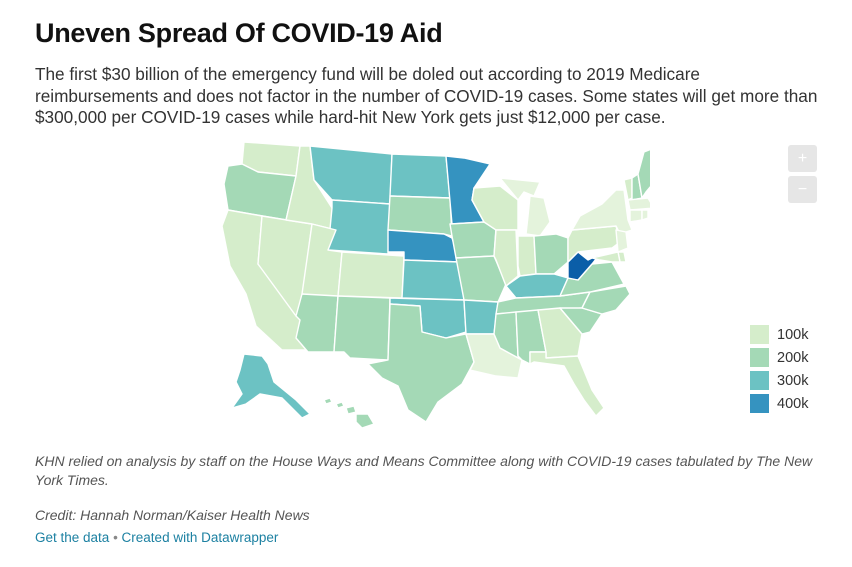  Describe the element at coordinates (420, 216) in the screenshot. I see `state-south-dakota` at that location.